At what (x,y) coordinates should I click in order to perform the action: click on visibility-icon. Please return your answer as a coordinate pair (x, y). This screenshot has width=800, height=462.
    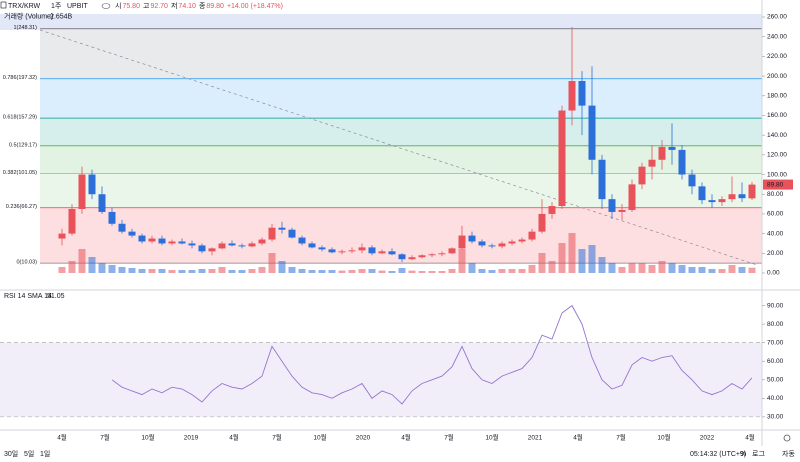
    Looking at the image, I should click on (106, 6).